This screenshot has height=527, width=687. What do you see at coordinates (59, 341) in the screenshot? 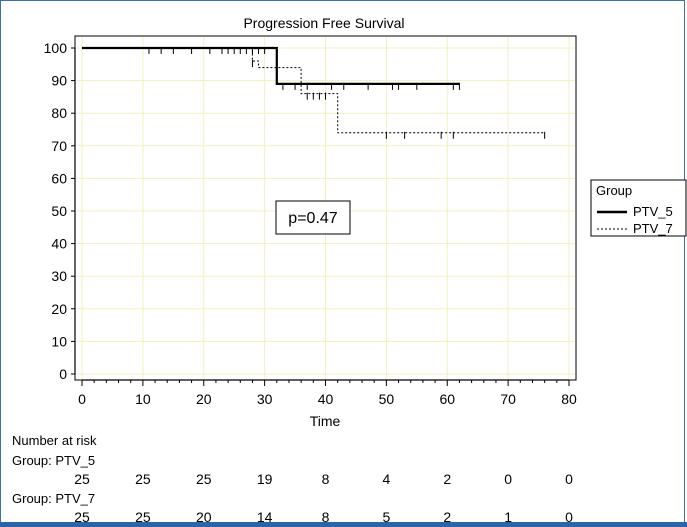
I see `y-tick-label: 10` at bounding box center [59, 341].